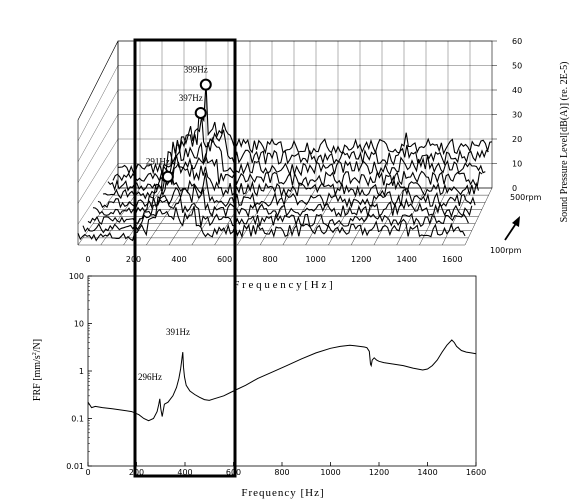  Describe the element at coordinates (517, 139) in the screenshot. I see `z-tick-label: 20` at that location.